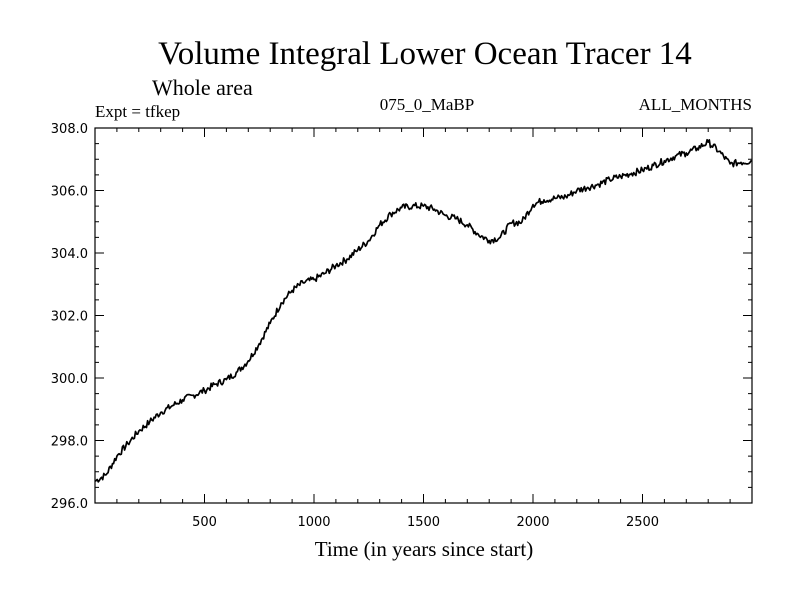 Image resolution: width=800 pixels, height=600 pixels. What do you see at coordinates (137, 111) in the screenshot?
I see `annotation-expt: Expt = tfkep` at bounding box center [137, 111].